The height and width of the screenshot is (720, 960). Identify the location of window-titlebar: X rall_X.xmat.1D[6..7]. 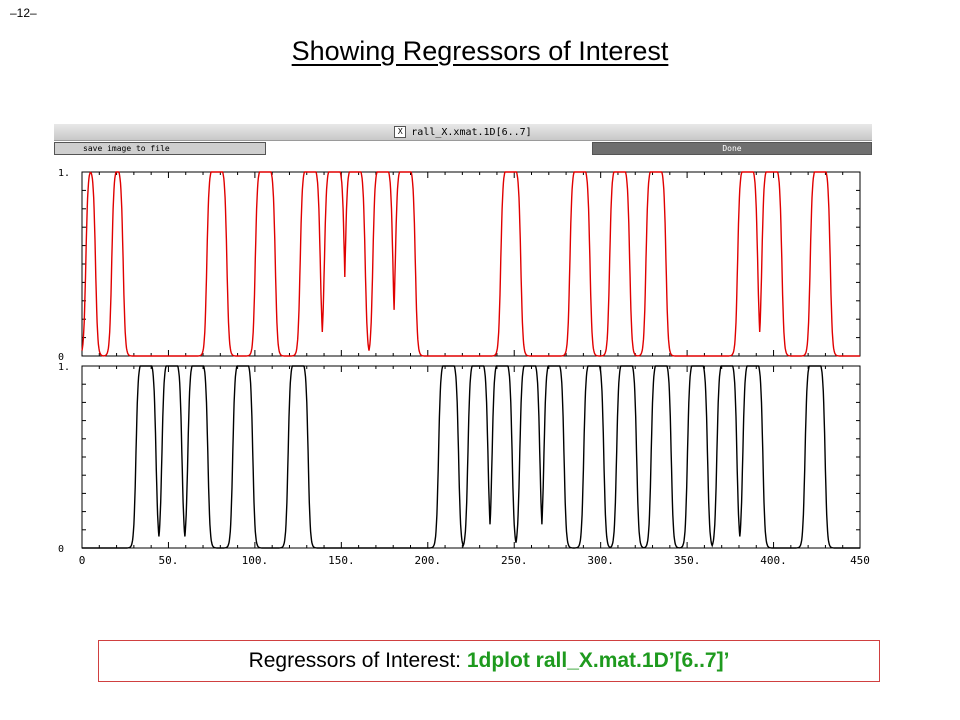
(463, 132).